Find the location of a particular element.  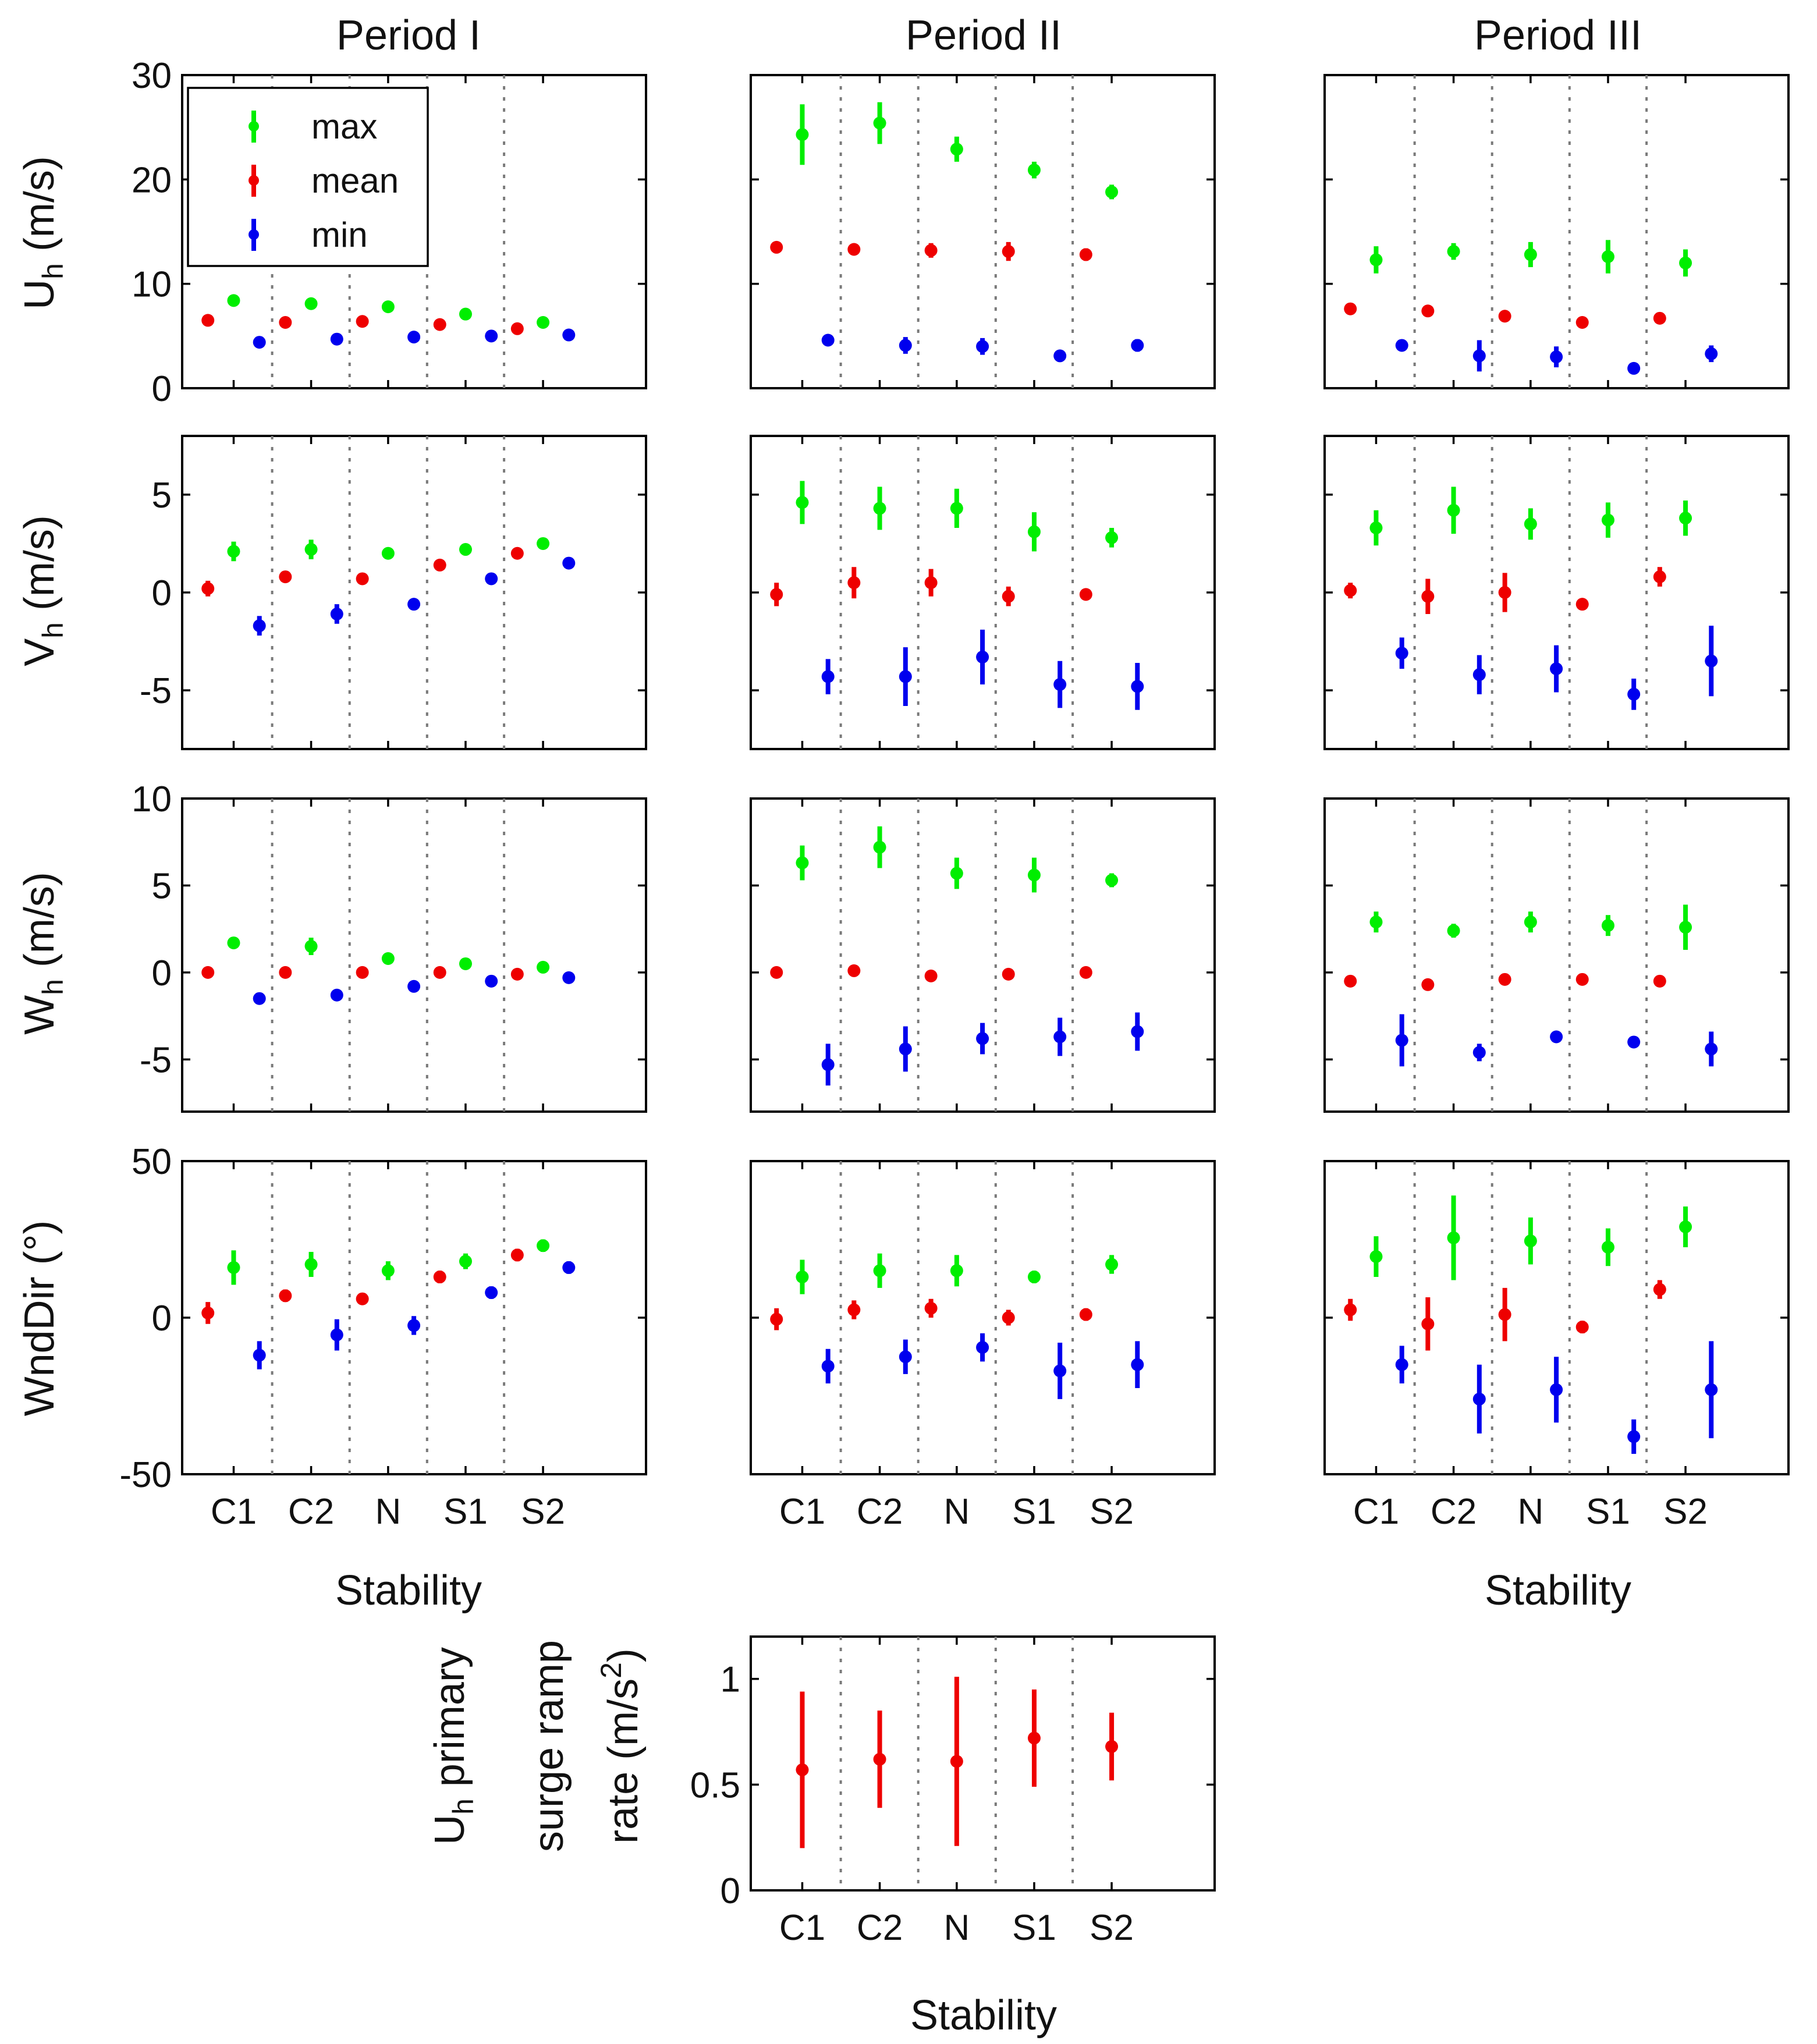

vh-p2-mean-point-S2 is located at coordinates (1085, 594).